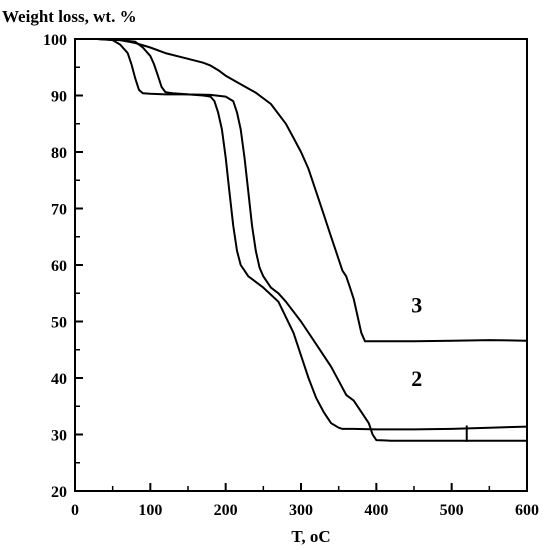 Image resolution: width=548 pixels, height=550 pixels. What do you see at coordinates (59, 153) in the screenshot?
I see `y-tick-label: 80` at bounding box center [59, 153].